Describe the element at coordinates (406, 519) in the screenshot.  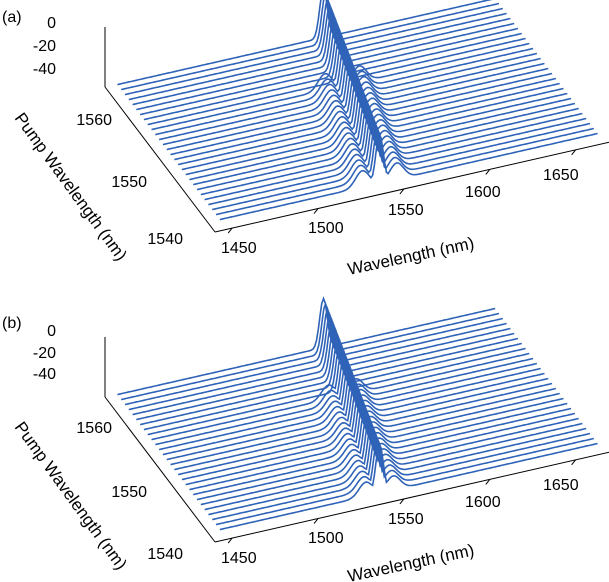
I see `x-tick-b-2: 1550` at that location.